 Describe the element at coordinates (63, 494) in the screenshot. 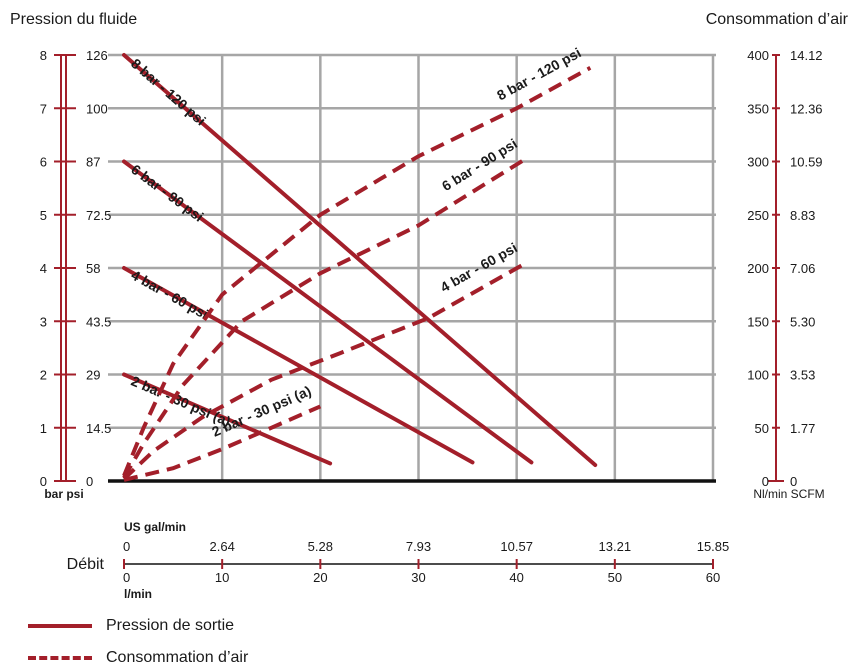

I see `left-axis-unit: bar psi` at that location.